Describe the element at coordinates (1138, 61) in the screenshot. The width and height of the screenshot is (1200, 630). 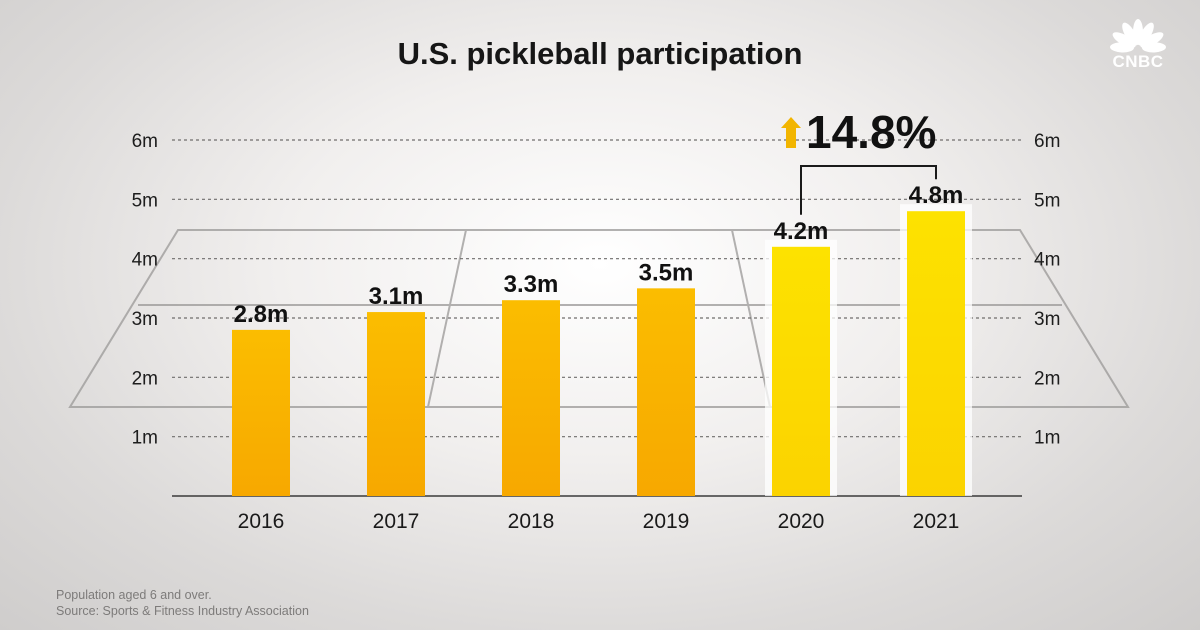
I see `logo-text: CNBC` at that location.